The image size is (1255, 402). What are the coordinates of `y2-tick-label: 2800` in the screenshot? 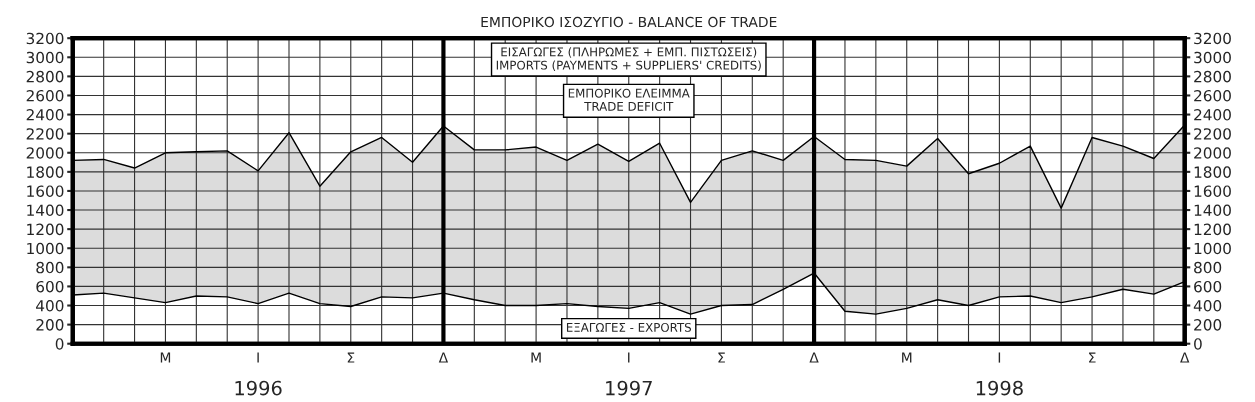 It's located at (1212, 76).